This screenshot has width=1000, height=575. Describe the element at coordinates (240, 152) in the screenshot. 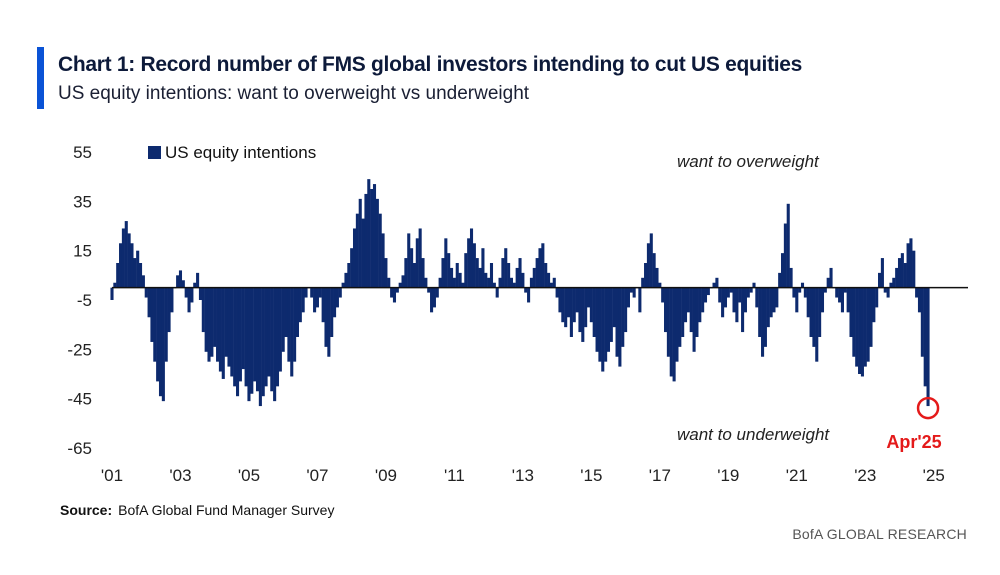

I see `legend-label: US equity intentions` at that location.